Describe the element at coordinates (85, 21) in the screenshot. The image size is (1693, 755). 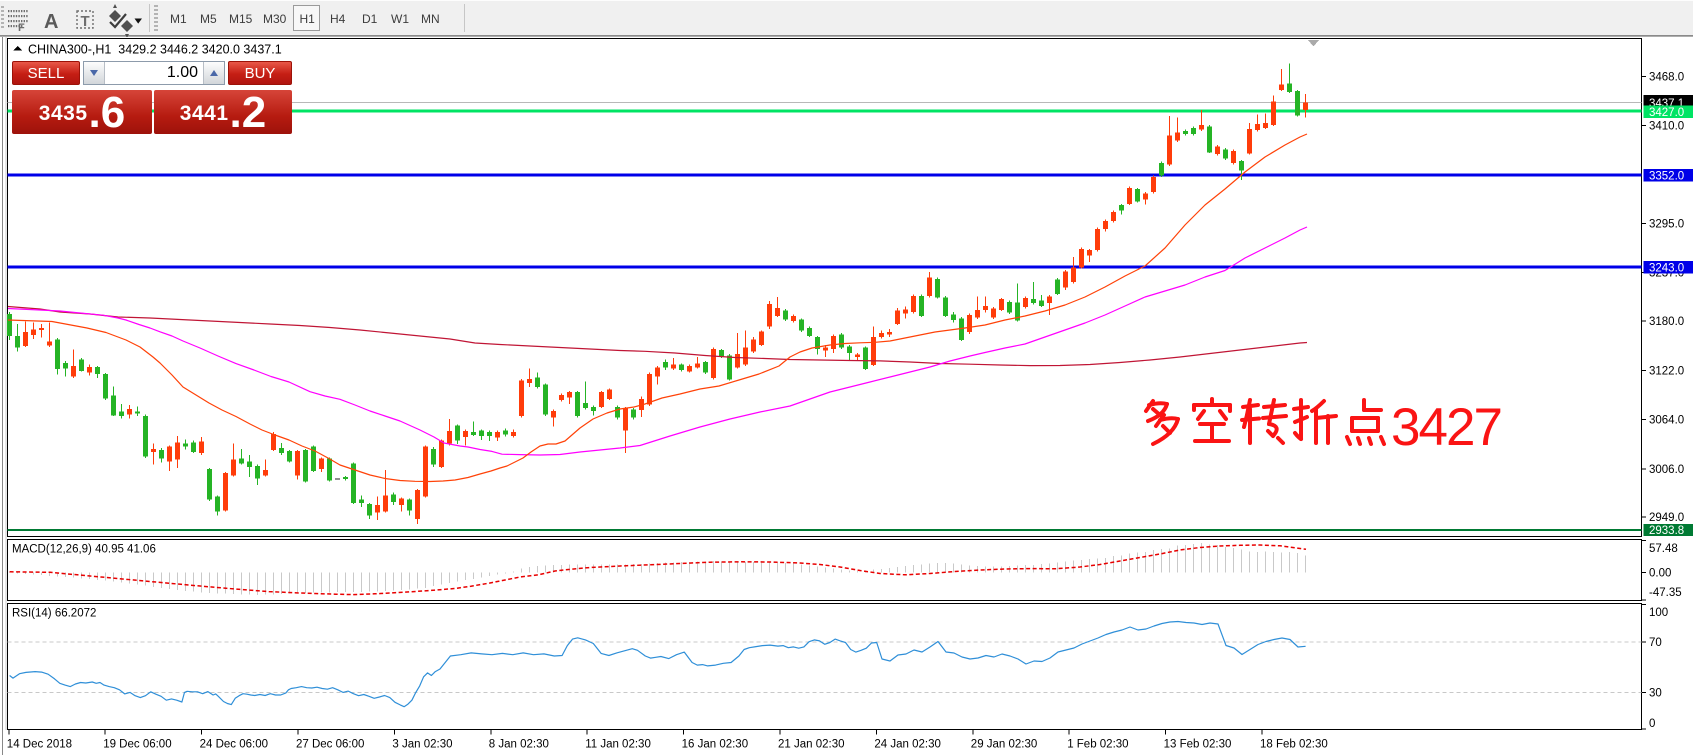
I see `svg-text: T` at that location.